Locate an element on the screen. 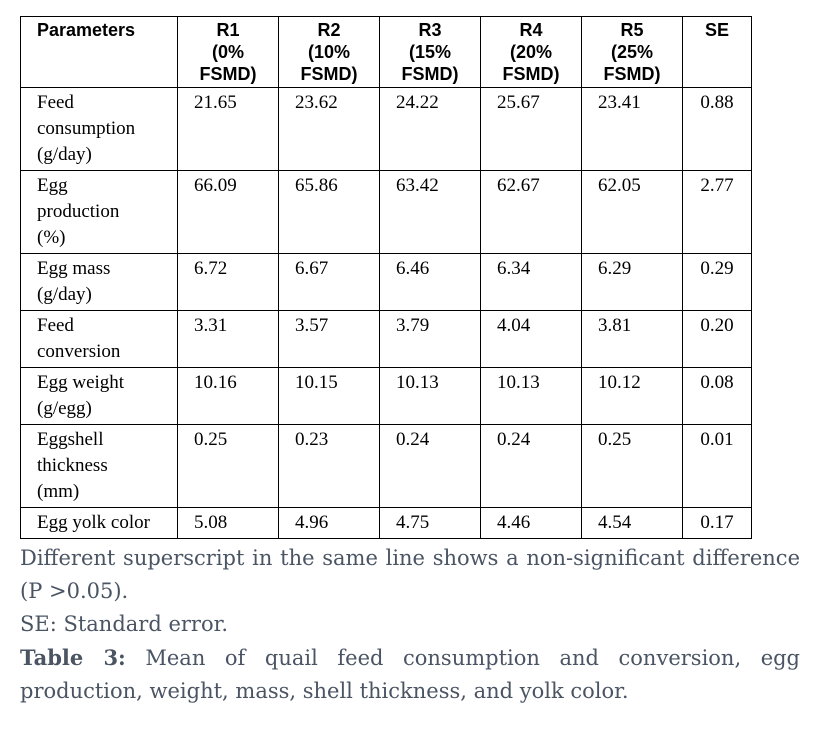  cell-r2: 23.62 is located at coordinates (329, 129).